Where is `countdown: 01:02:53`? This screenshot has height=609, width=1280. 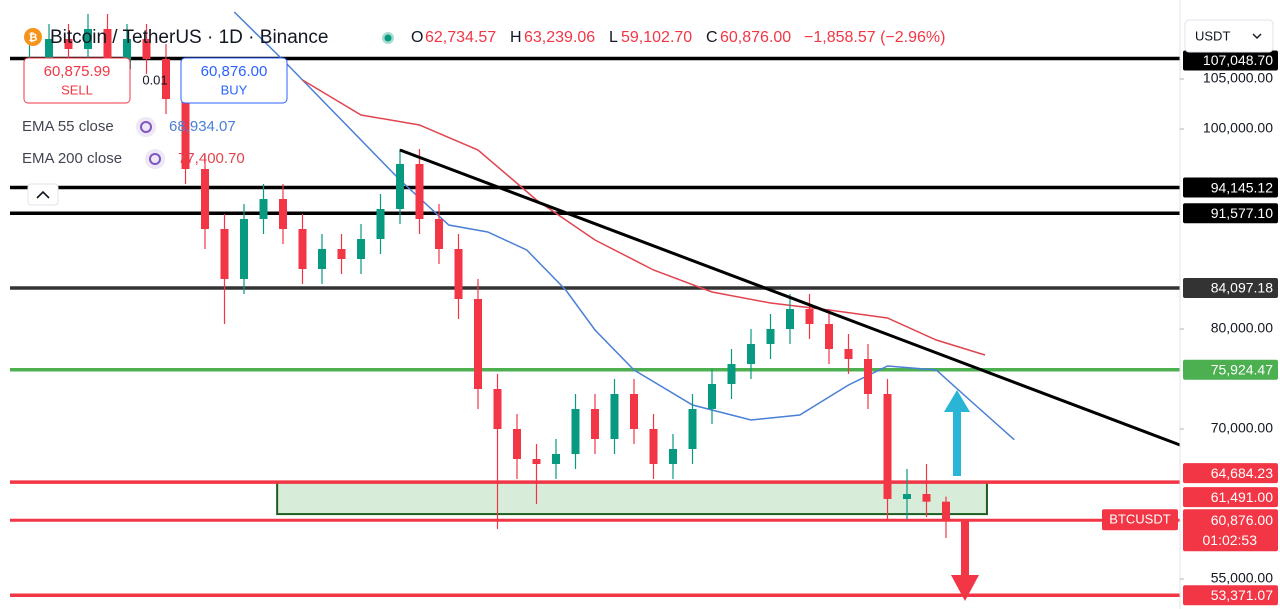
countdown: 01:02:53 is located at coordinates (1230, 540).